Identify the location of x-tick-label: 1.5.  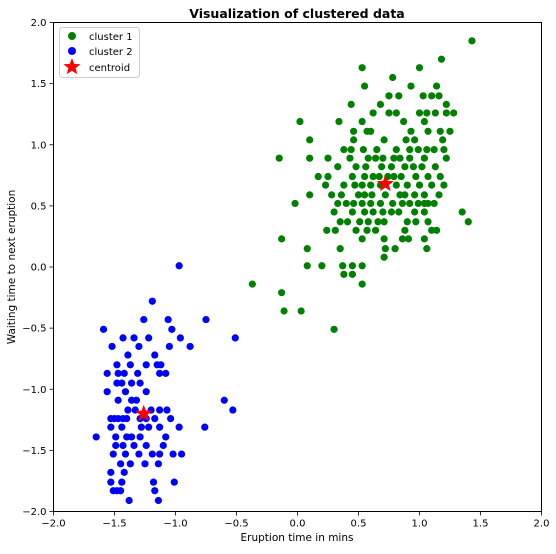
(481, 524).